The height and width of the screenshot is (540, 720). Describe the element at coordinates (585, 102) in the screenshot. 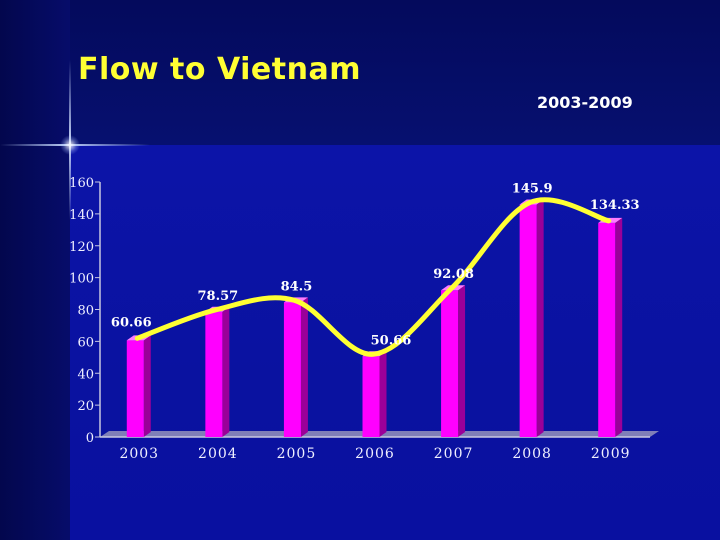

I see `slide-subtitle: 2003-2009` at that location.